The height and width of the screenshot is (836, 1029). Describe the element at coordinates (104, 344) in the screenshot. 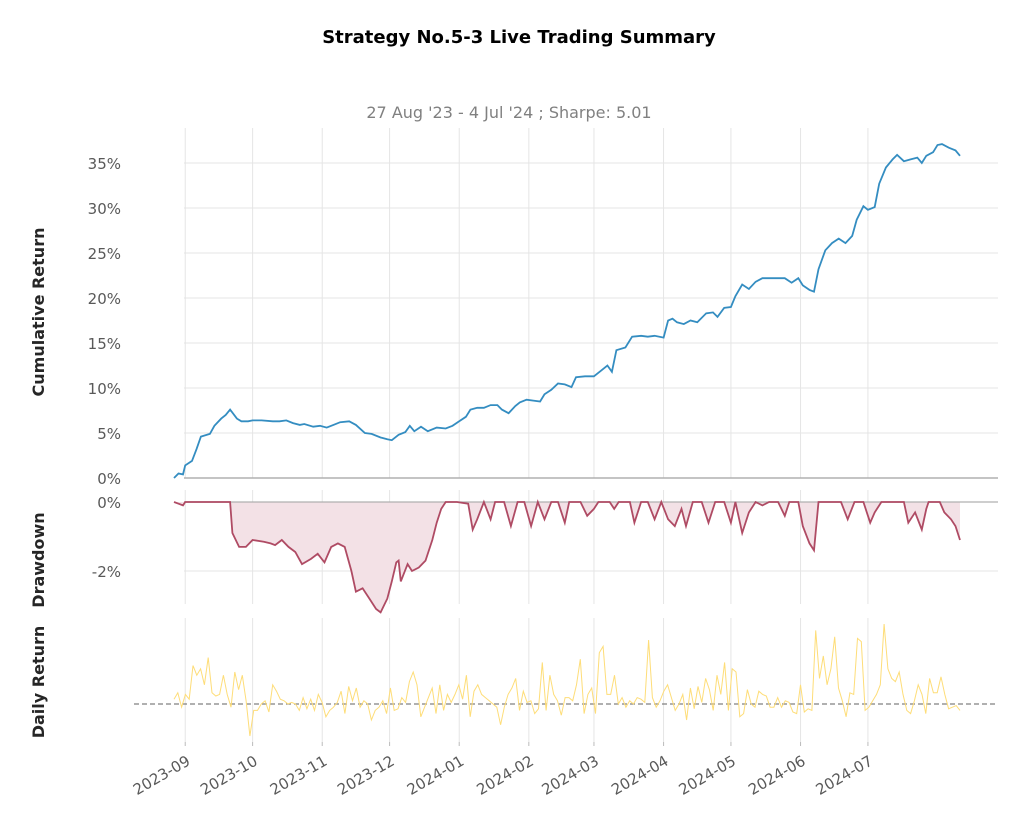

I see `cumulative-y-tick-3: 15%` at that location.